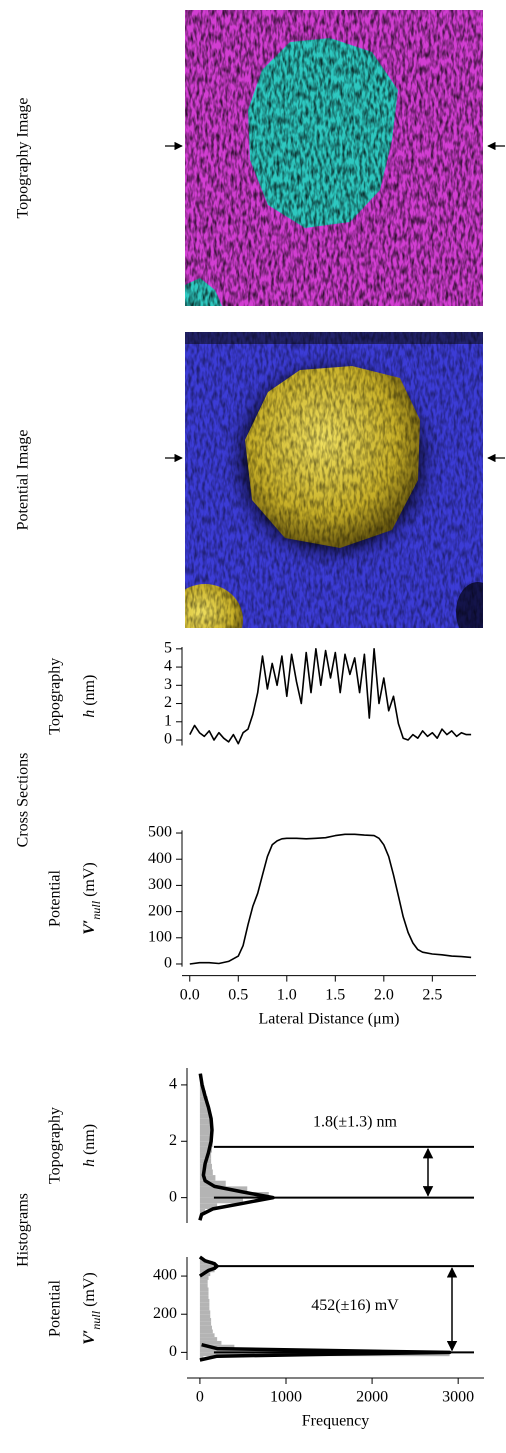 The width and height of the screenshot is (506, 1453). What do you see at coordinates (160, 936) in the screenshot?
I see `y-tick-label: 100` at bounding box center [160, 936].